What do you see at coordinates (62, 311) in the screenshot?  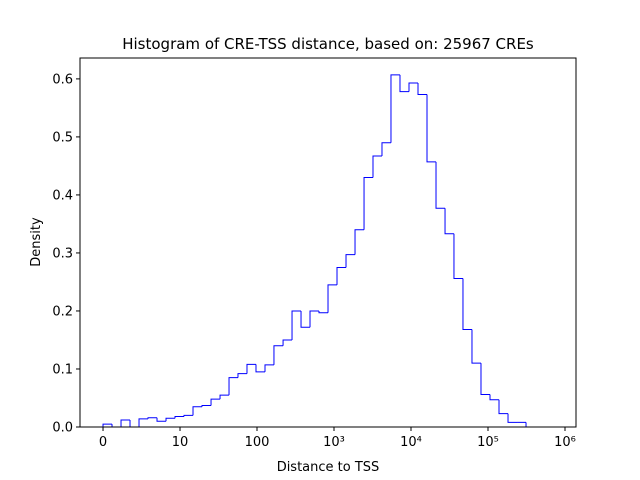 I see `y-tick-label: 0.2` at bounding box center [62, 311].